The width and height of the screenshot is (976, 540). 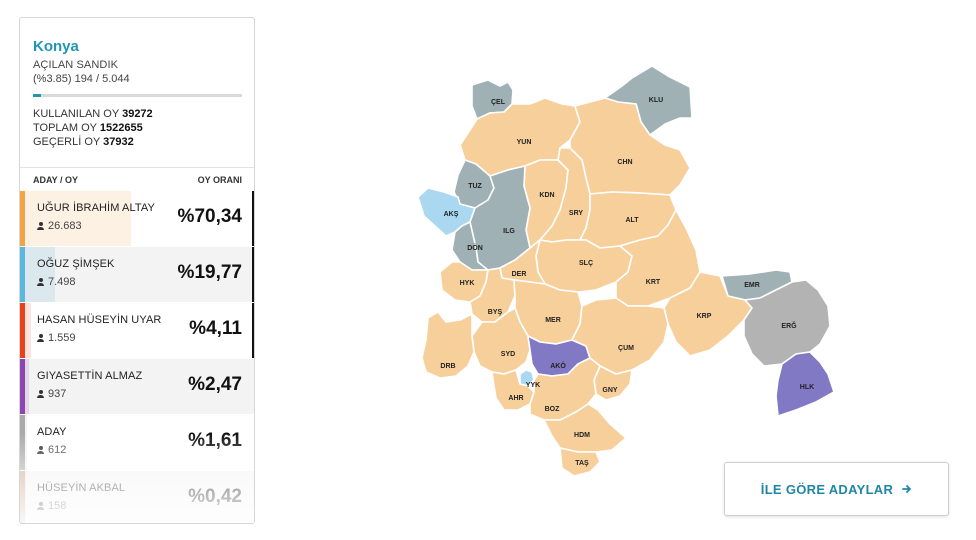 What do you see at coordinates (62, 338) in the screenshot?
I see `candidate-vote-count: 1.559` at bounding box center [62, 338].